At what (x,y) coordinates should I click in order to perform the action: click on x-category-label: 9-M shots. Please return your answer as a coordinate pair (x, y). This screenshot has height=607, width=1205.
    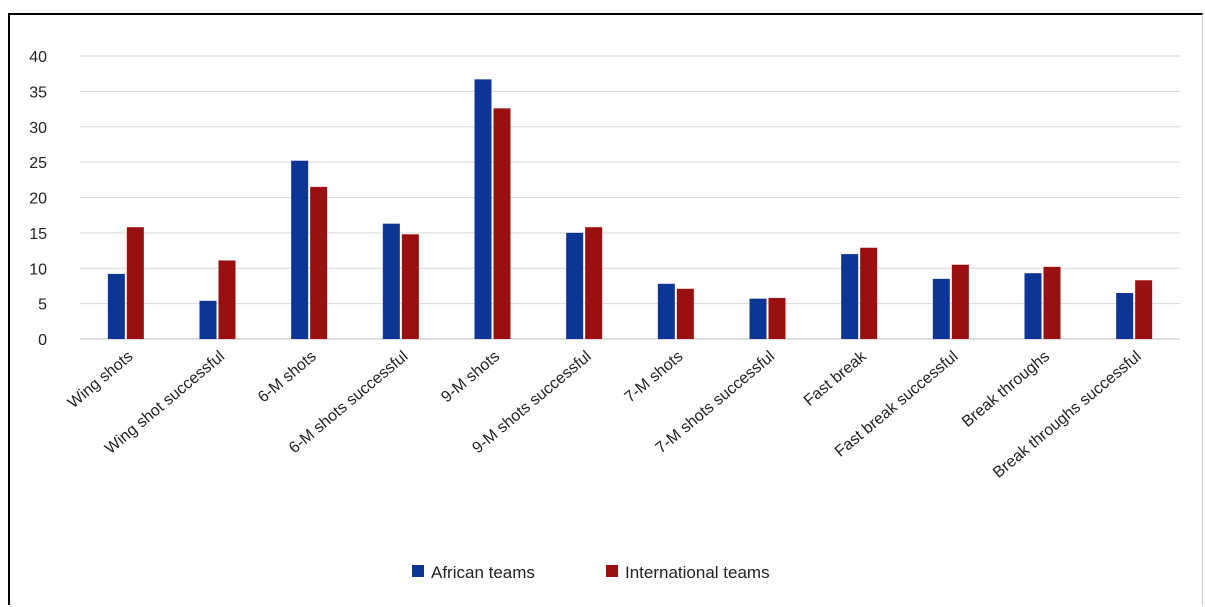
    Looking at the image, I should click on (470, 377).